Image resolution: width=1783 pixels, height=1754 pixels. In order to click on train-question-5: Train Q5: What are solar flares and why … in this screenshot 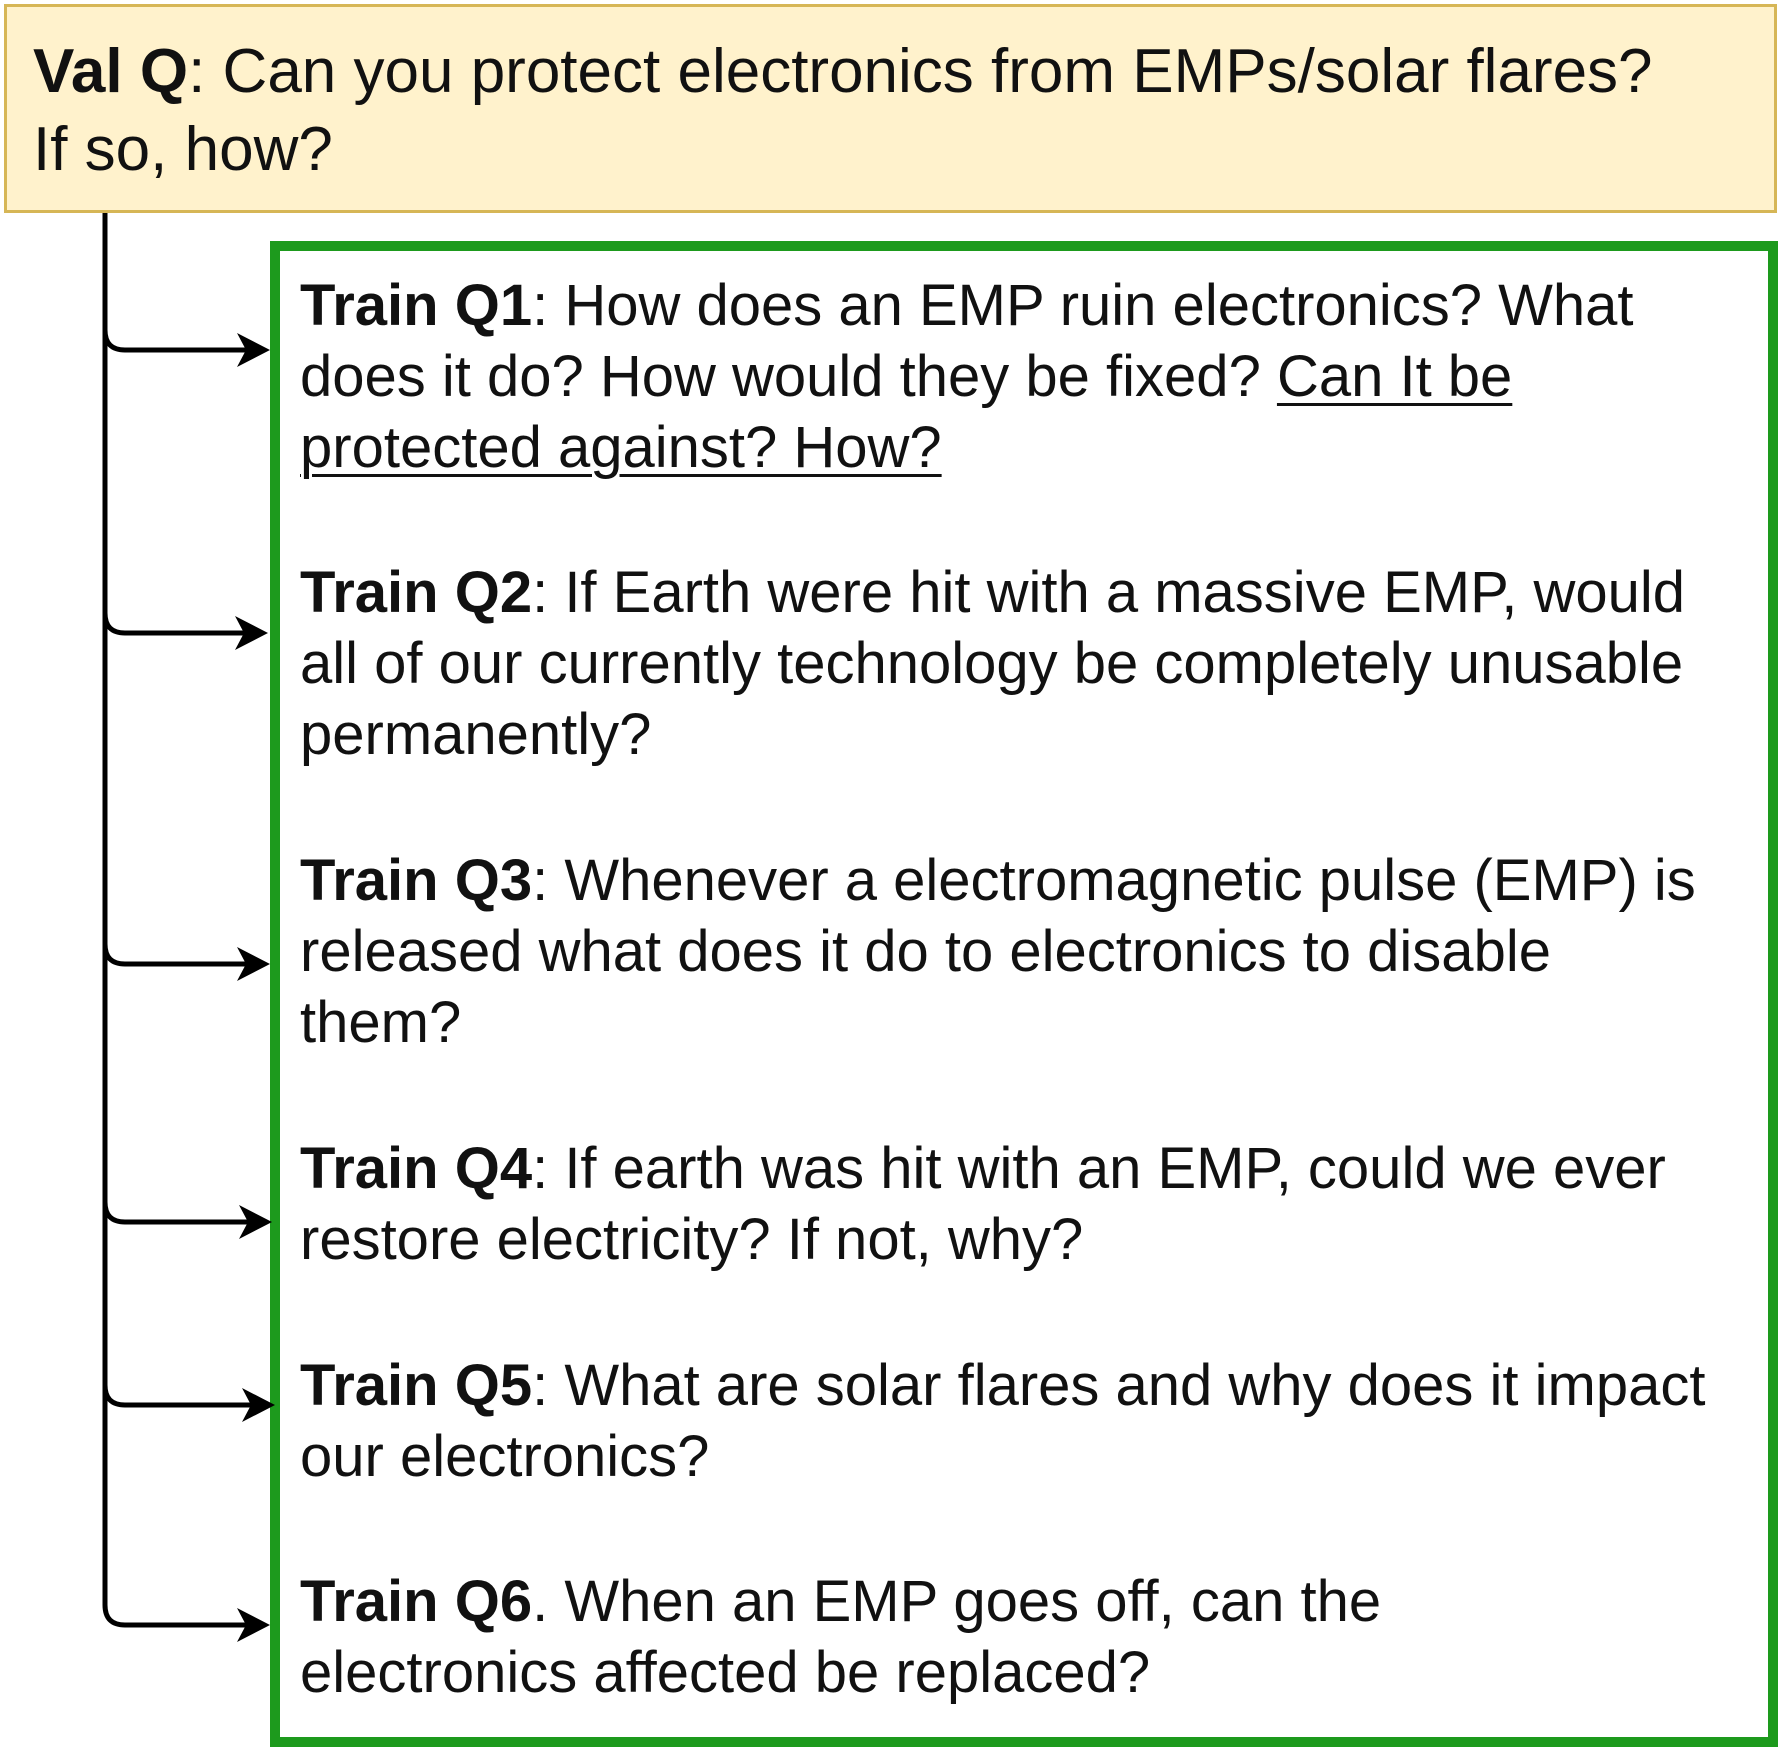, I will do `click(1035, 1421)`.